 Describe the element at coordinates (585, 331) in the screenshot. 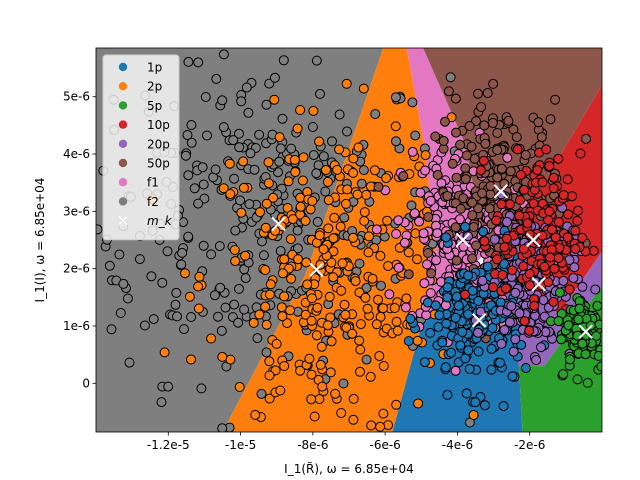

I see `centroid-5p` at that location.